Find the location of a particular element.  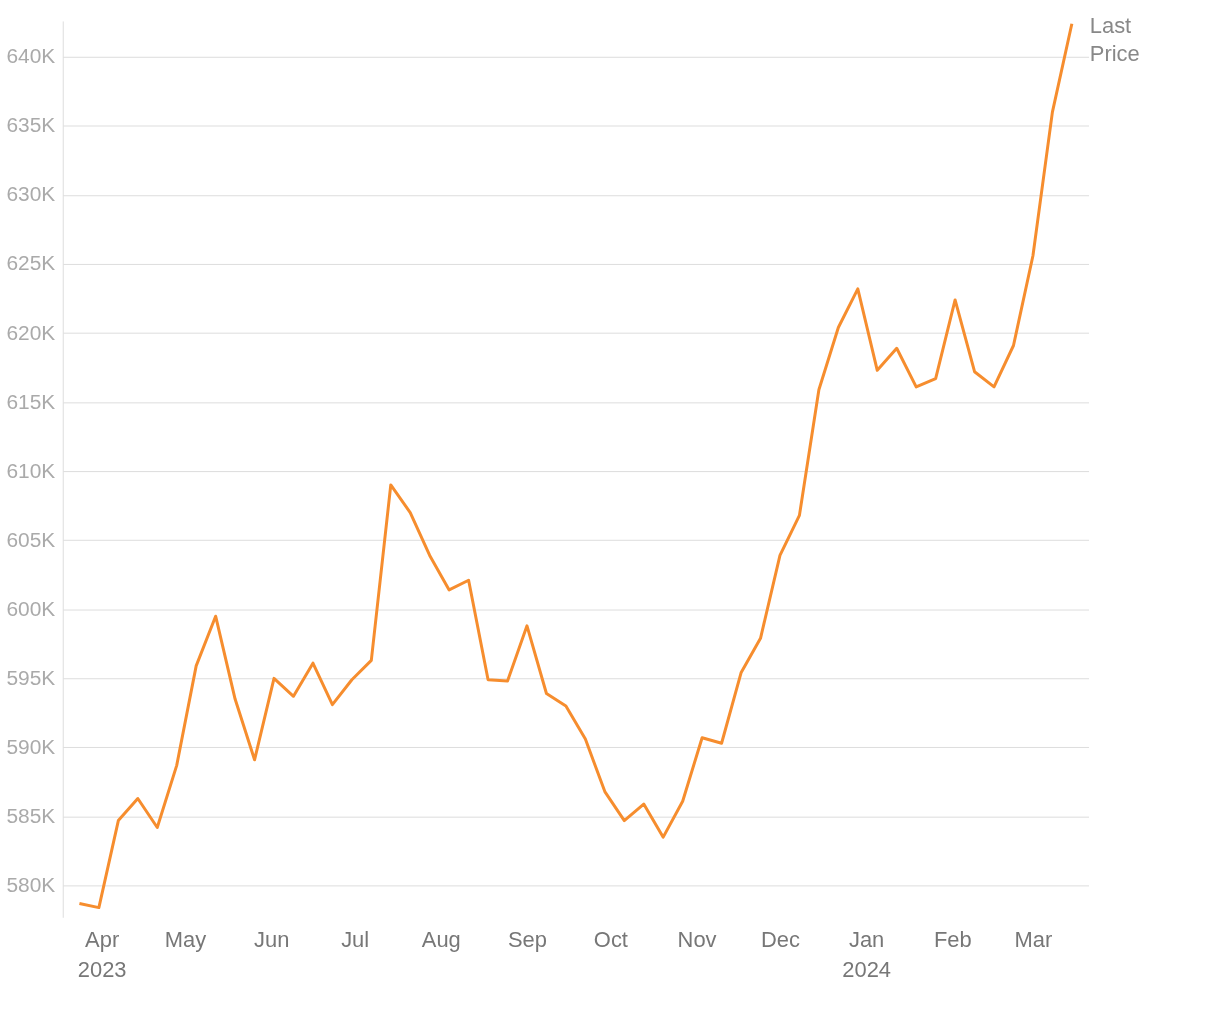

series-label: Last Price is located at coordinates (1114, 39).